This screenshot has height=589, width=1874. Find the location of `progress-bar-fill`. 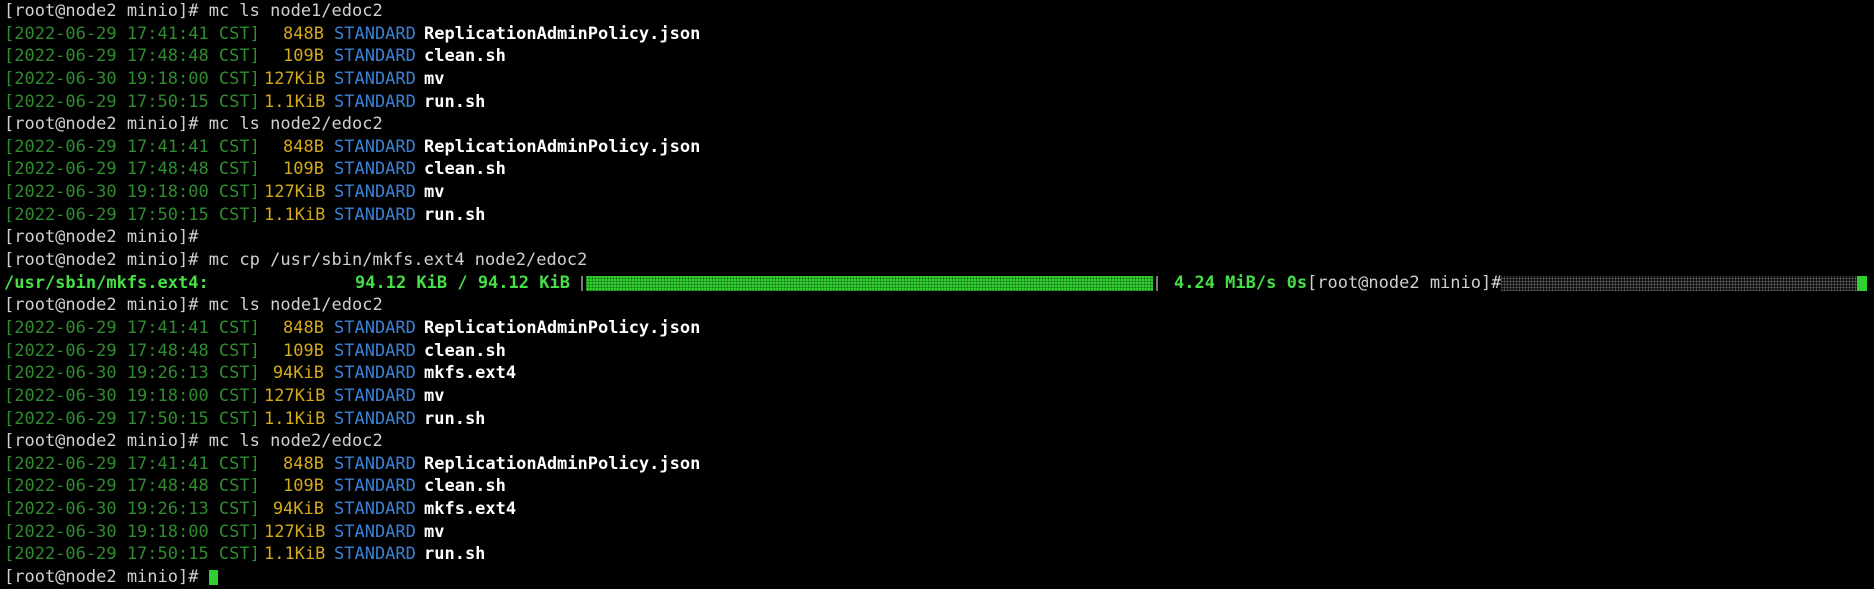

progress-bar-fill is located at coordinates (869, 283).